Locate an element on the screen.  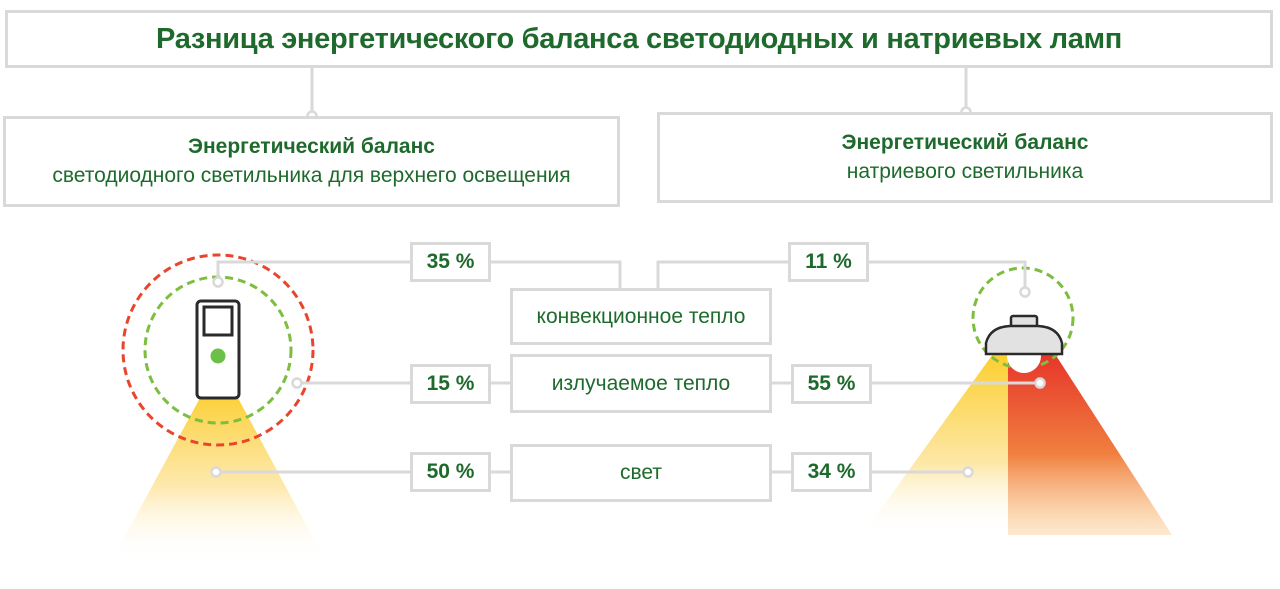
led-fixture-icon is located at coordinates (218, 349).